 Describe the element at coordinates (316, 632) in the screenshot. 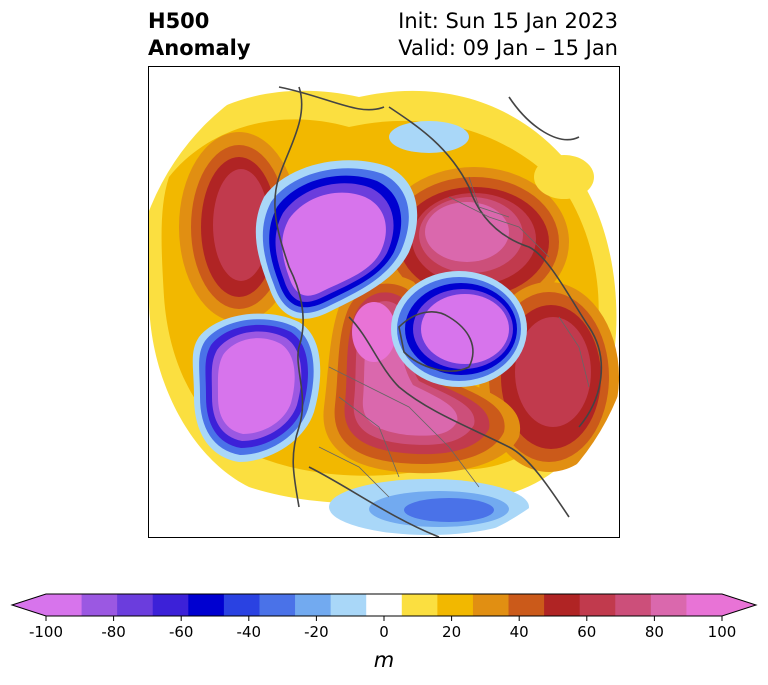

I see `colorbar-tick-label: -20` at that location.